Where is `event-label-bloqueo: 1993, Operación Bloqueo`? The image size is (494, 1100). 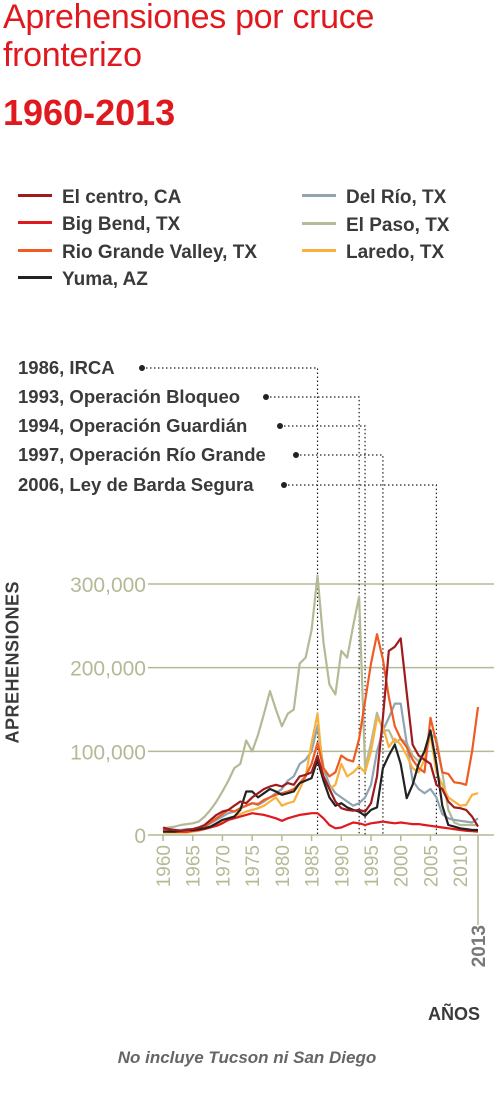 event-label-bloqueo: 1993, Operación Bloqueo is located at coordinates (129, 396).